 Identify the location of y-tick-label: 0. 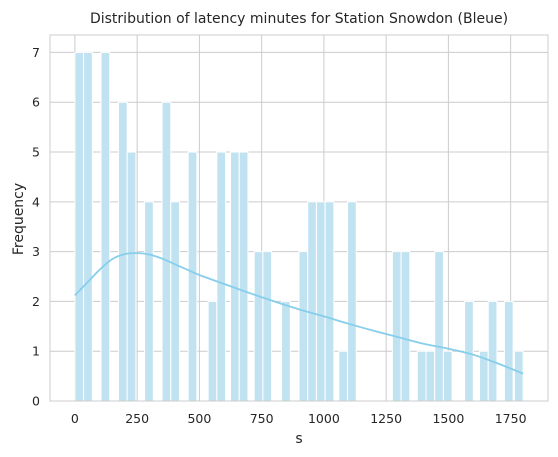
(36, 401).